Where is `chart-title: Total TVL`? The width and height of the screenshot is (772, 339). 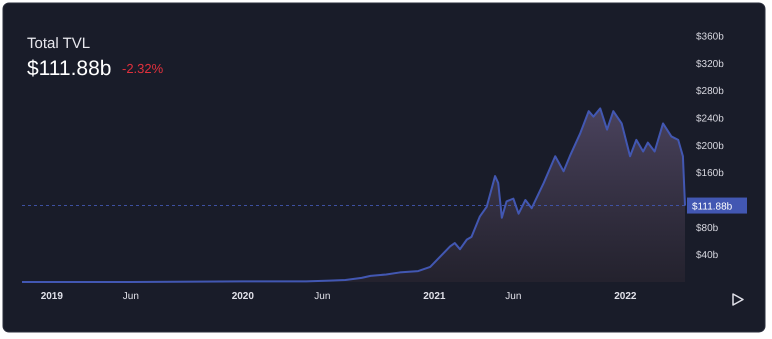
chart-title: Total TVL is located at coordinates (58, 43).